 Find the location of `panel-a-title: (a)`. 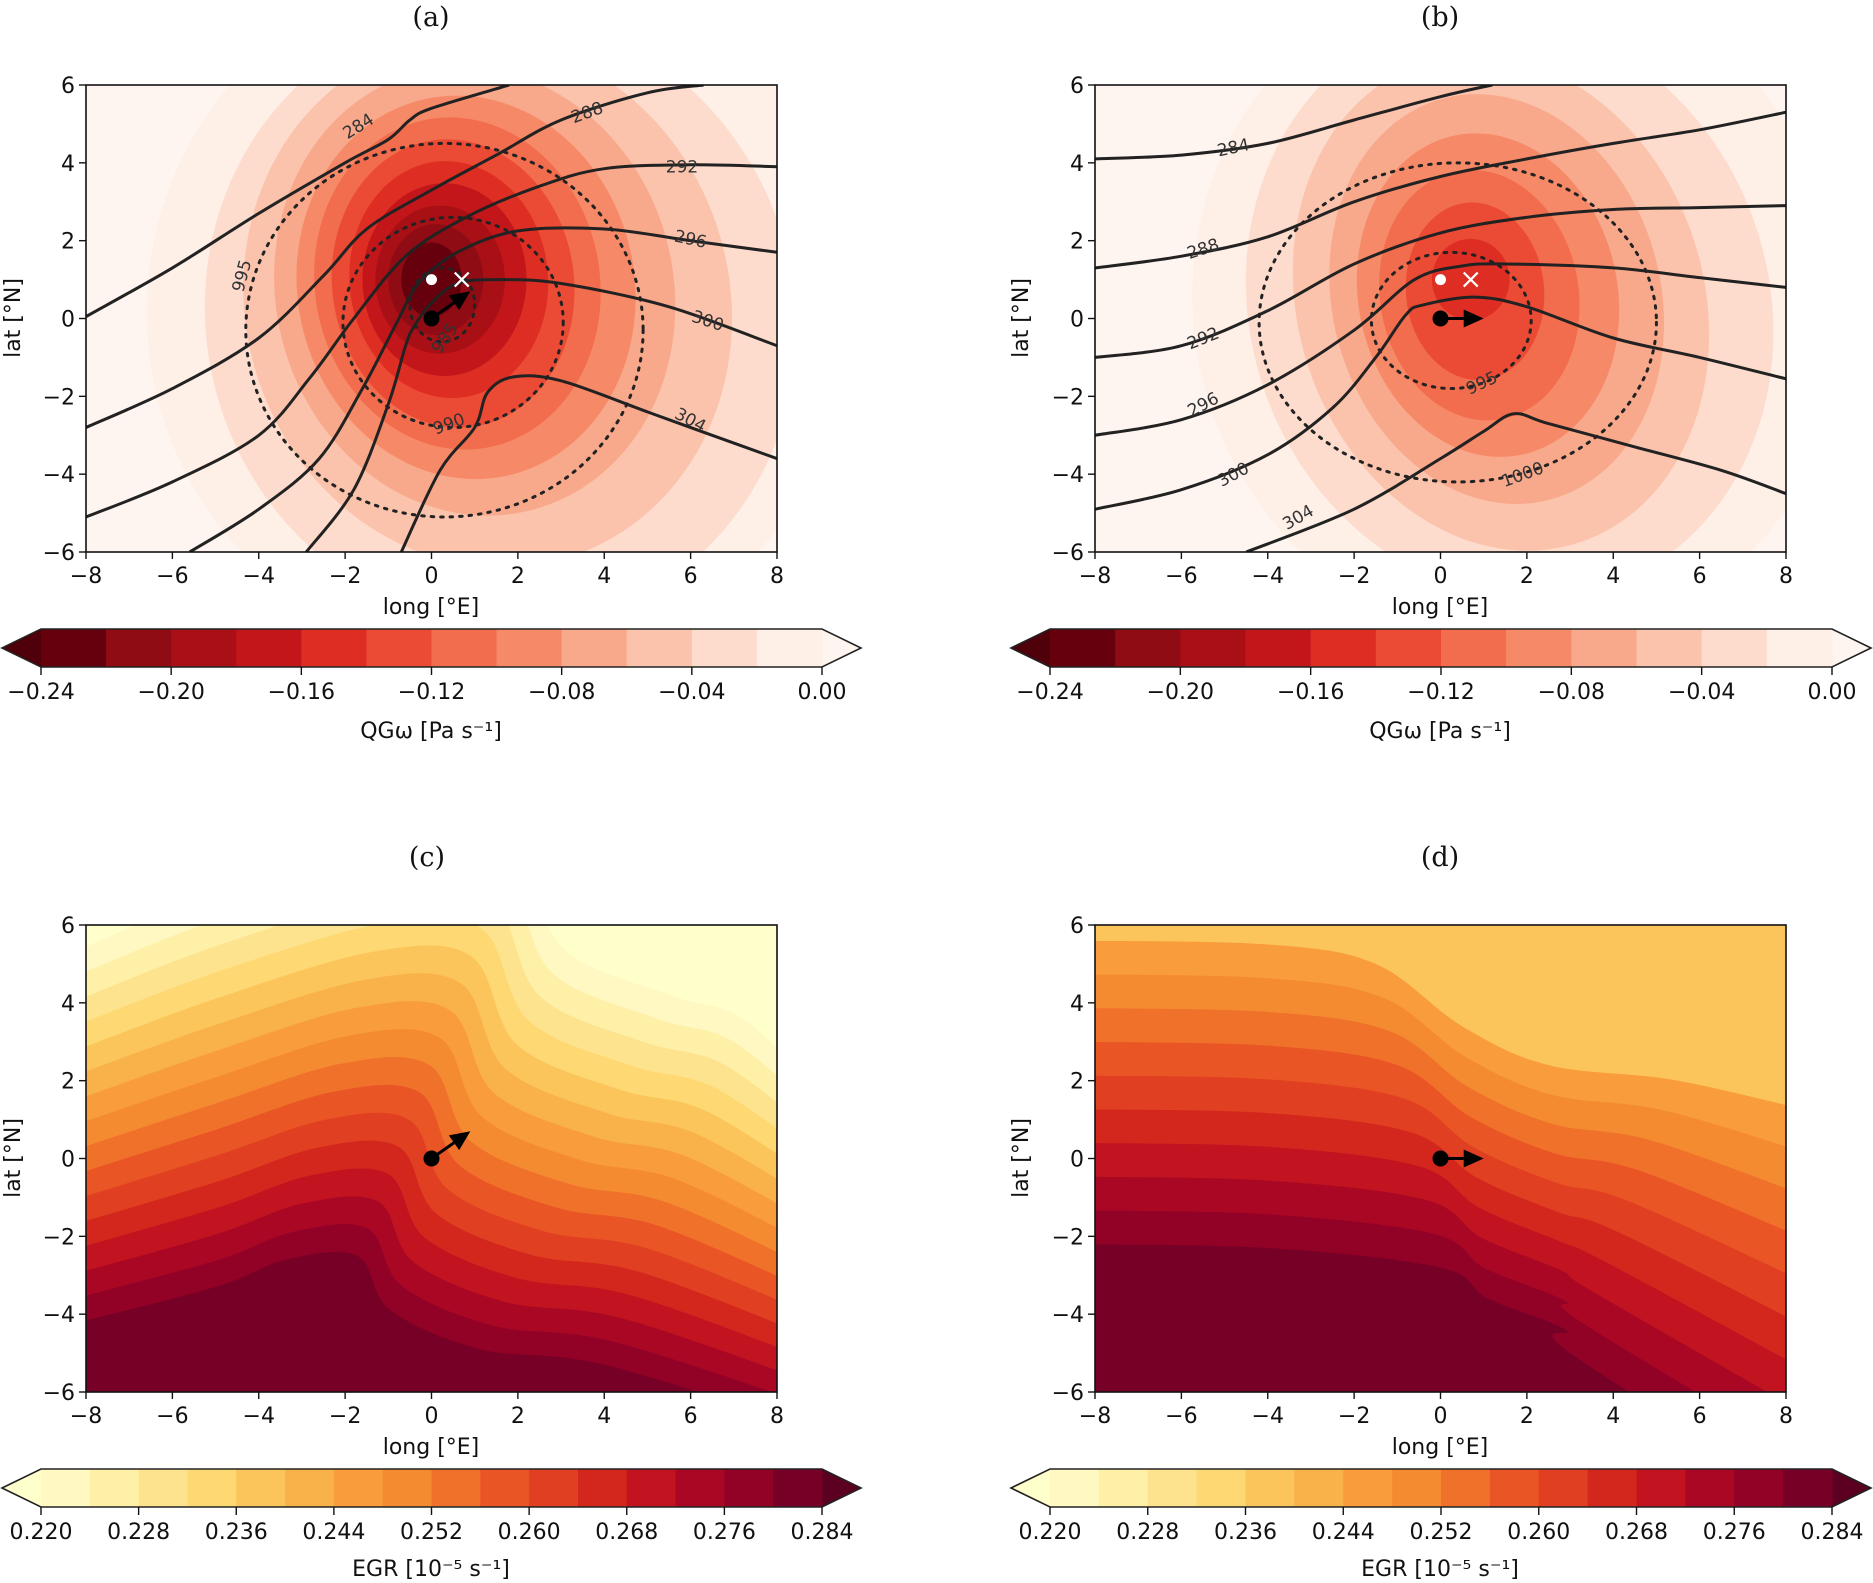

panel-a-title: (a) is located at coordinates (430, 17).